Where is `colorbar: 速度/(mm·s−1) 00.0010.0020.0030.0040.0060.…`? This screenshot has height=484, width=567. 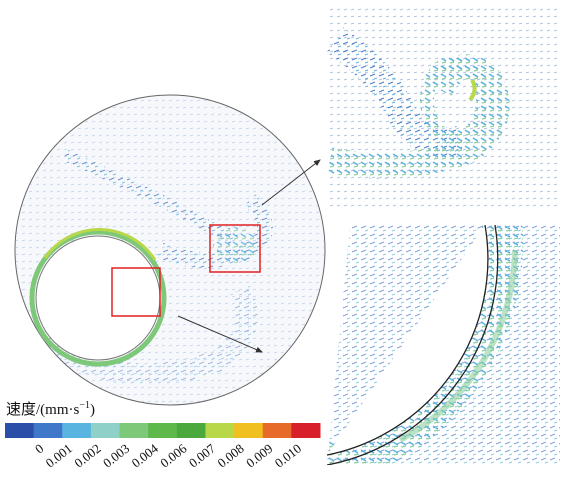 colorbar: 速度/(mm·s−1) 00.0010.0020.0030.0040.0060.… is located at coordinates (163, 435).